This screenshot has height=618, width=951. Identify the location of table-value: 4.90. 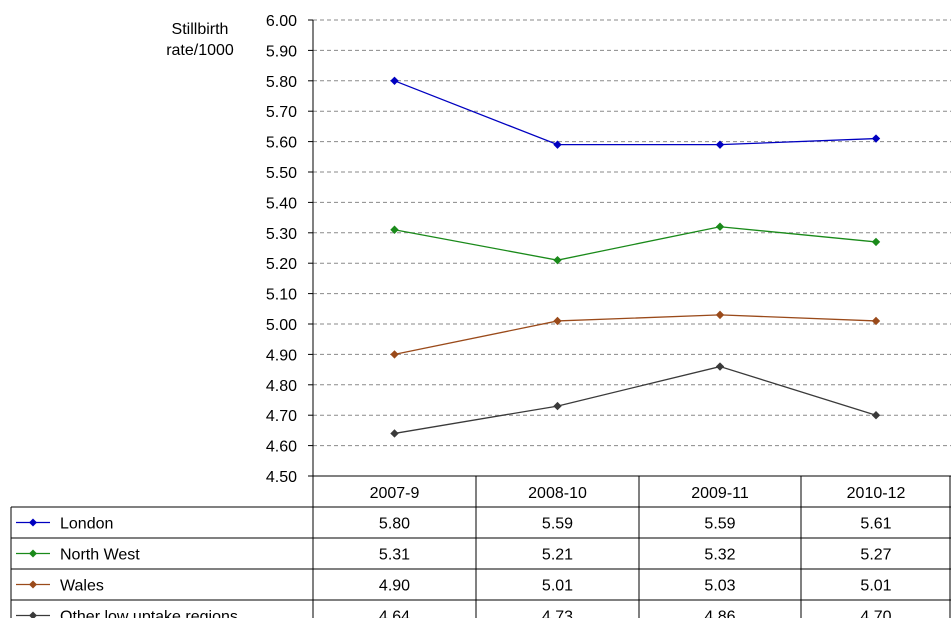
(394, 586).